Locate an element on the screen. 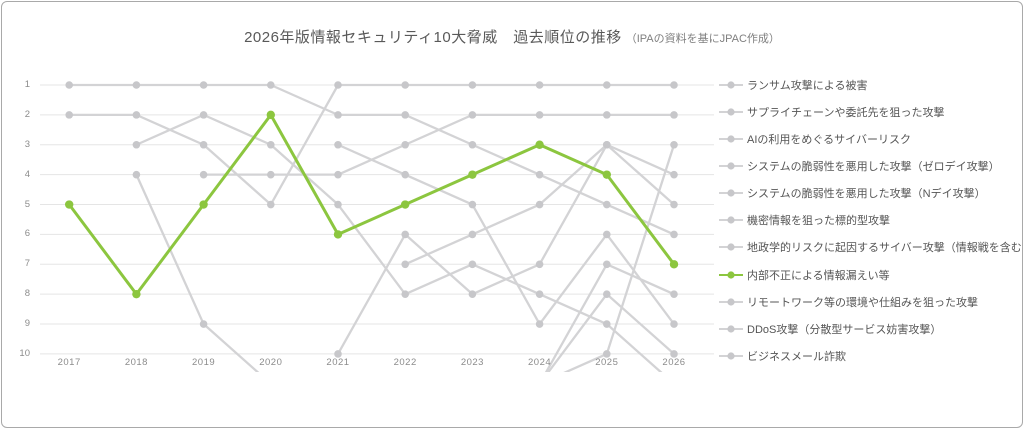 This screenshot has width=1024, height=429. legend-label: リモートワーク等の環境や仕組みを狙った攻撃 is located at coordinates (862, 302).